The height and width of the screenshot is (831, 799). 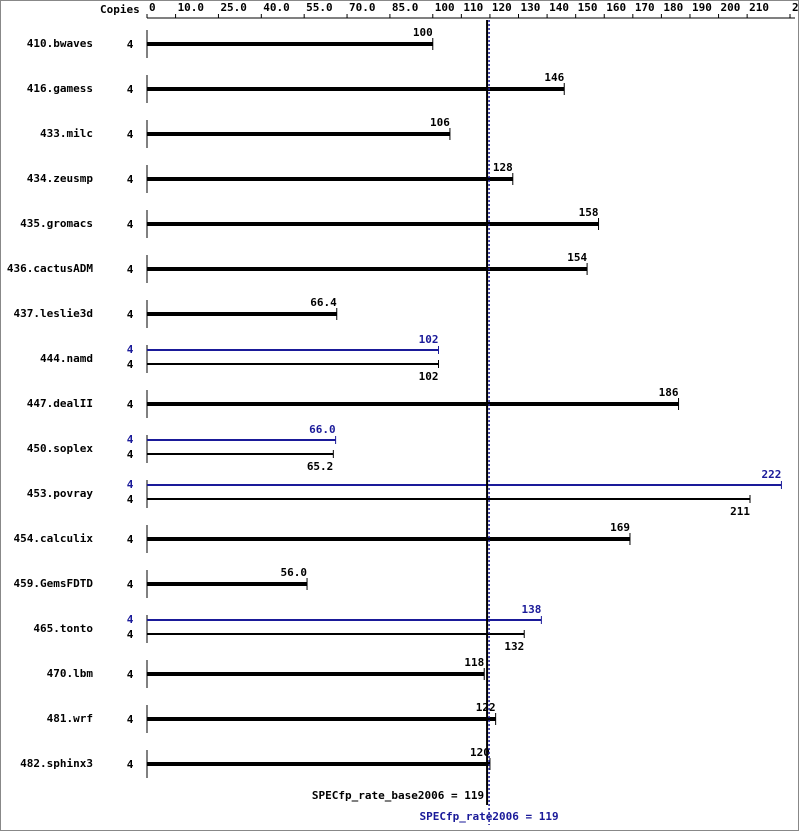 I want to click on value-label: 66.4, so click(x=323, y=302).